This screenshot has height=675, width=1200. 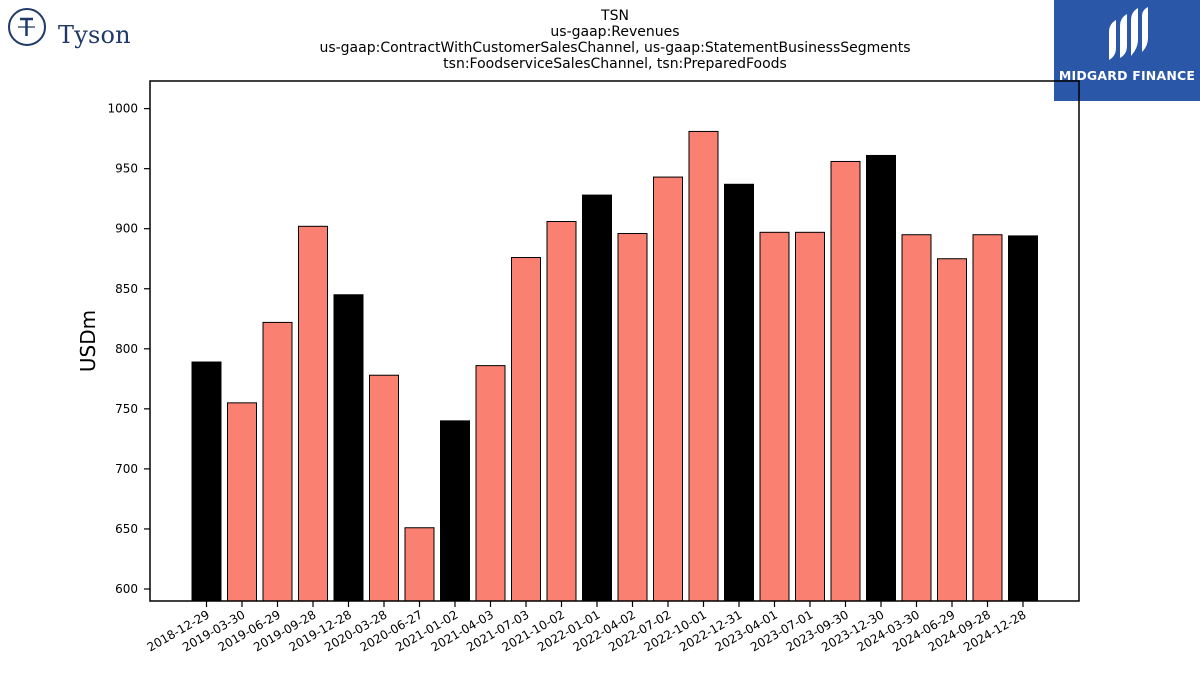 I want to click on y-tick-label: 700, so click(x=126, y=469).